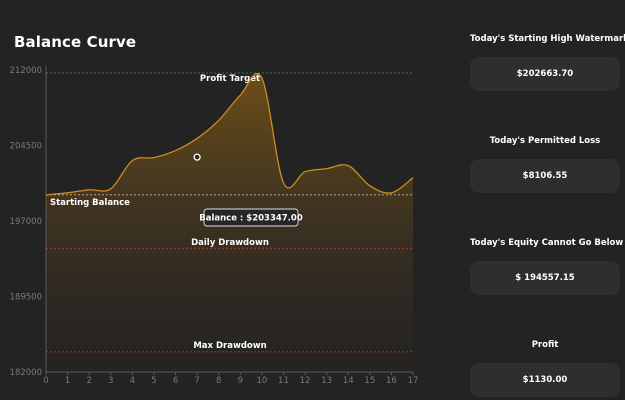 The image size is (625, 400). What do you see at coordinates (283, 381) in the screenshot?
I see `x-tick-label: 11` at bounding box center [283, 381].